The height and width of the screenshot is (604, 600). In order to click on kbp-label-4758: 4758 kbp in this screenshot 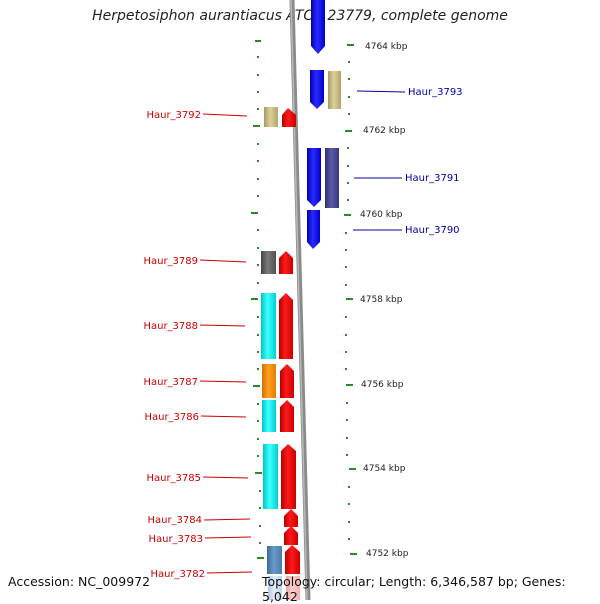, I will do `click(381, 300)`.